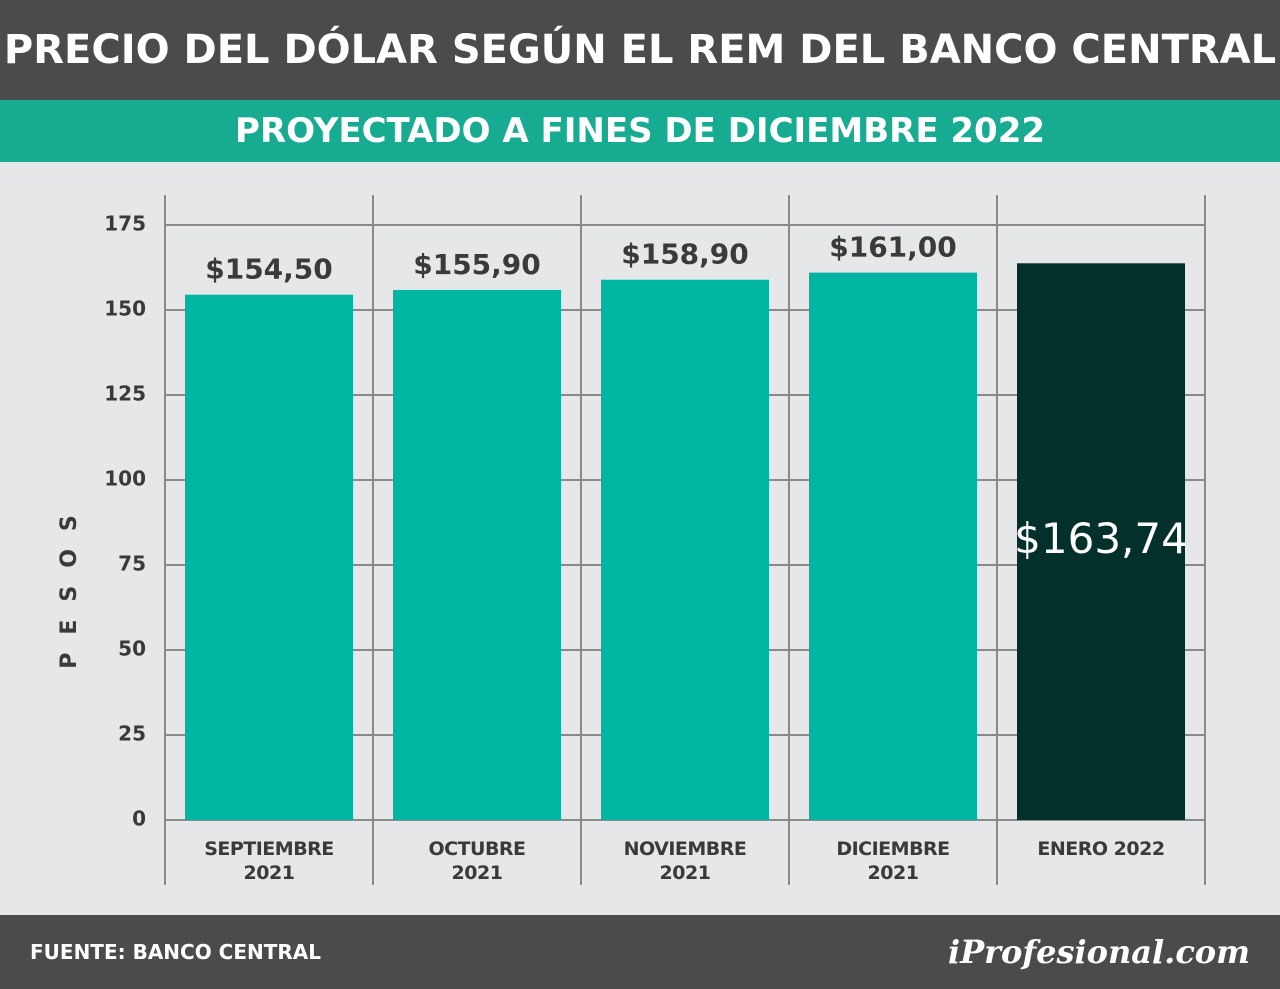 The width and height of the screenshot is (1280, 989). Describe the element at coordinates (640, 131) in the screenshot. I see `subtitle: PROYECTADO A FINES DE DICIEMBRE 2022` at that location.